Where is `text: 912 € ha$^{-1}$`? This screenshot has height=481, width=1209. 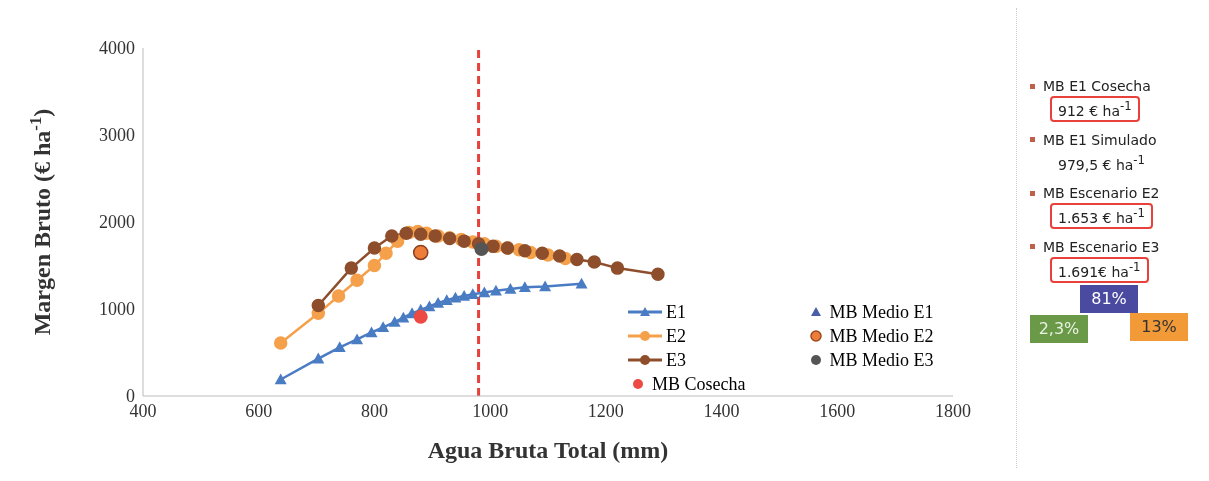
text: 912 € ha$^{-1}$ is located at coordinates (1095, 109).